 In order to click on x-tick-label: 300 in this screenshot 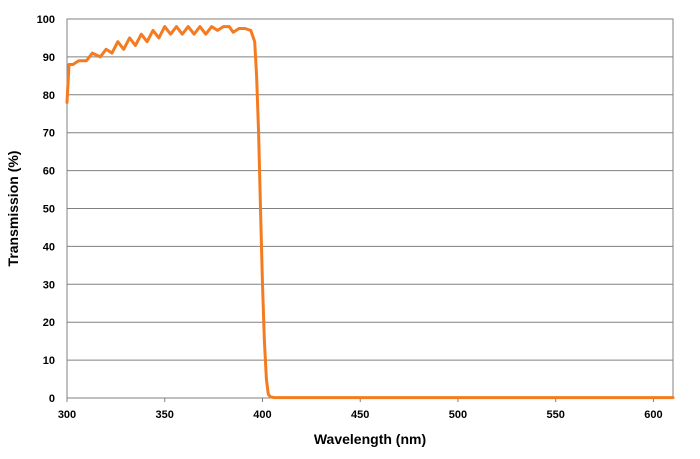, I will do `click(67, 415)`.